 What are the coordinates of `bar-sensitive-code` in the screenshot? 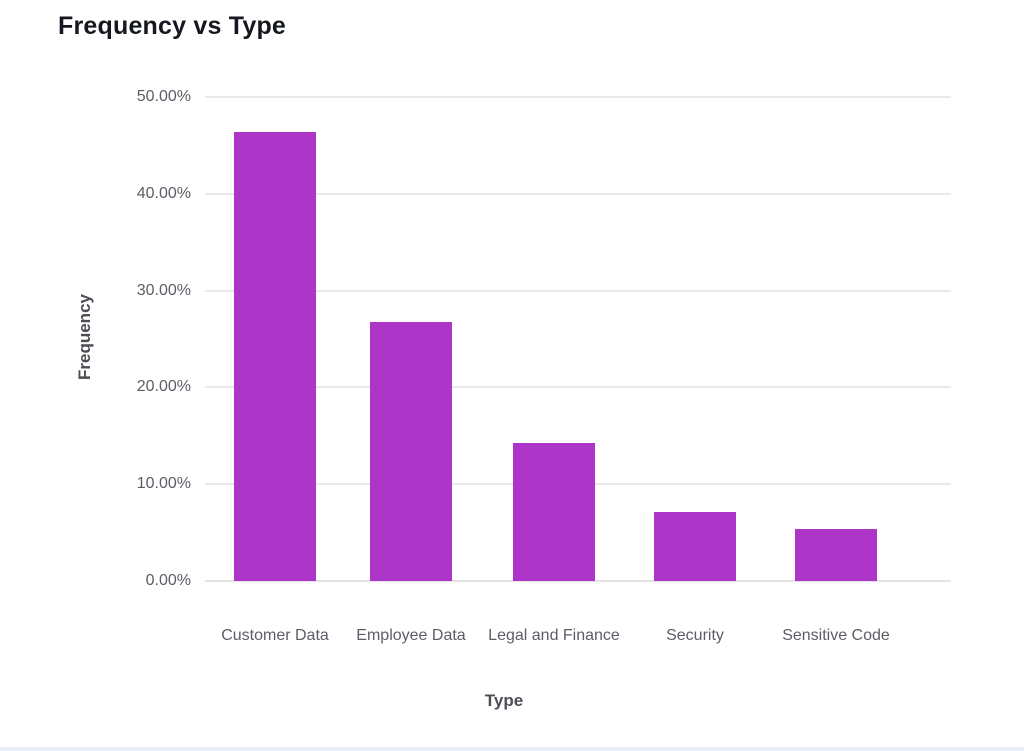 It's located at (836, 555).